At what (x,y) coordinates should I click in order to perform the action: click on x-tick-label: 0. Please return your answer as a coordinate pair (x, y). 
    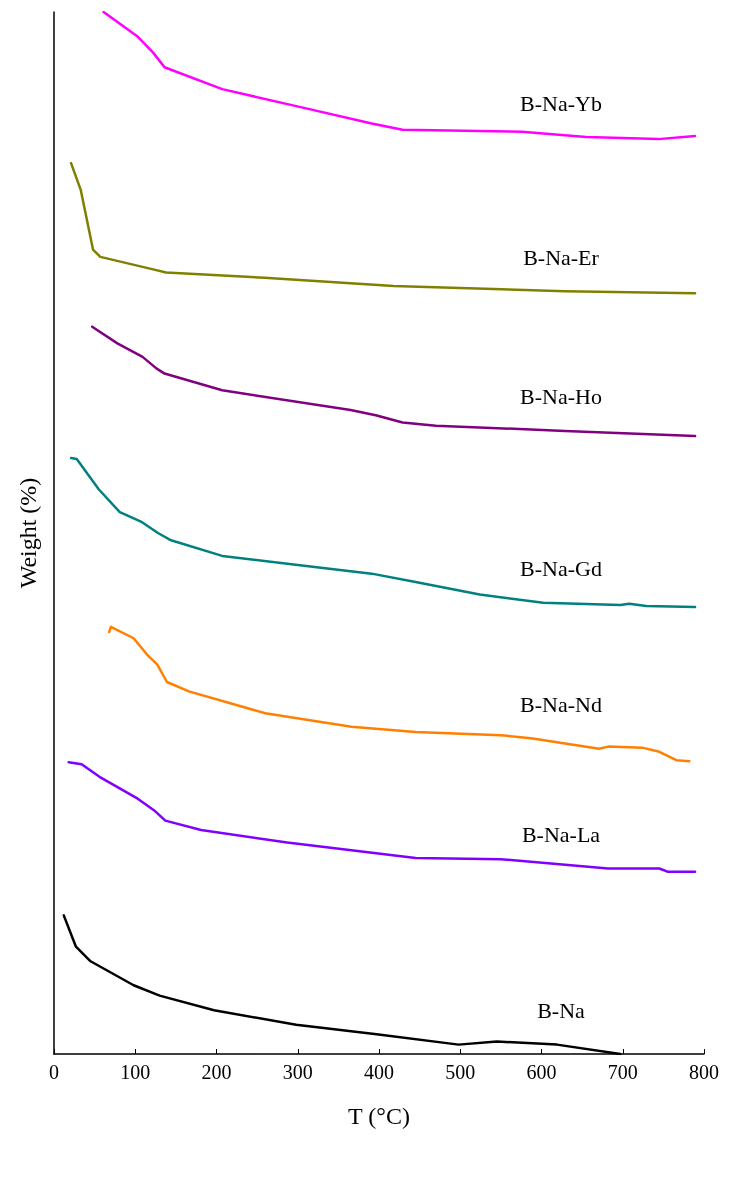
    Looking at the image, I should click on (54, 1072).